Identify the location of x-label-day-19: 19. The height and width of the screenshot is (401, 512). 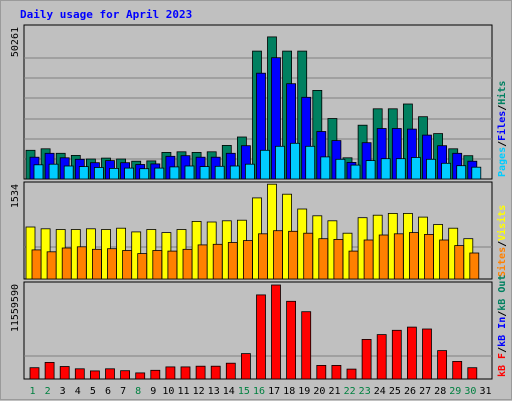
(304, 391).